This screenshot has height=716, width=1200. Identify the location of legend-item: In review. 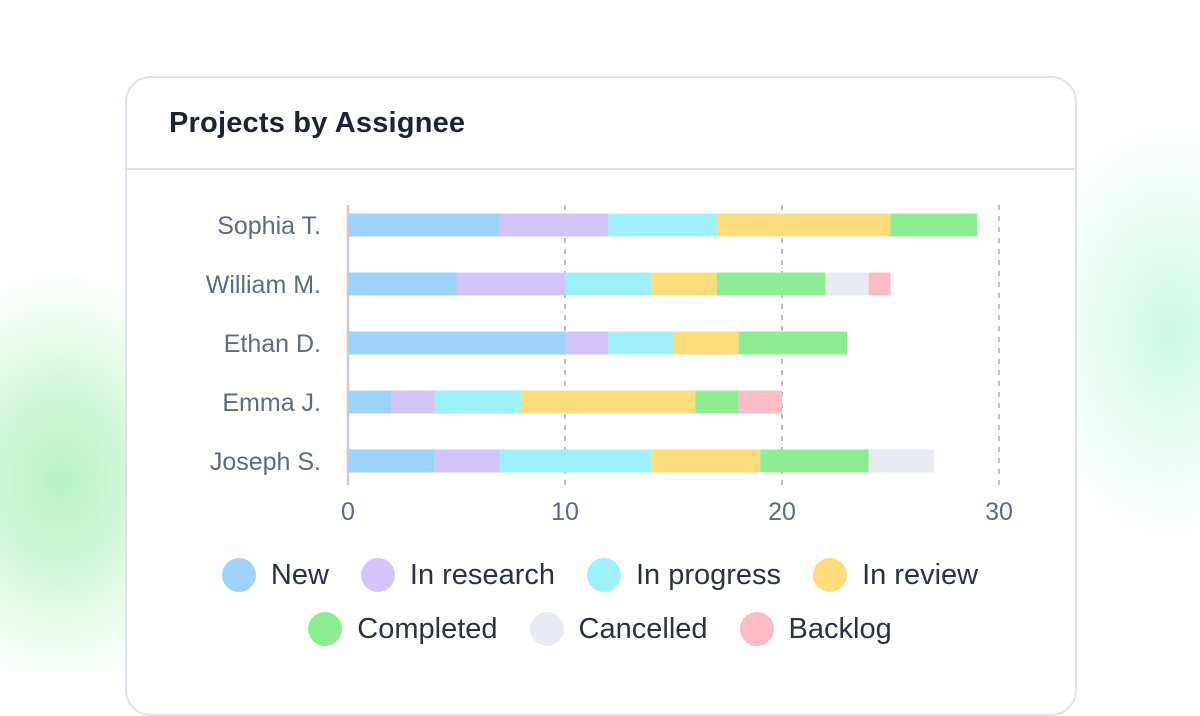
(895, 575).